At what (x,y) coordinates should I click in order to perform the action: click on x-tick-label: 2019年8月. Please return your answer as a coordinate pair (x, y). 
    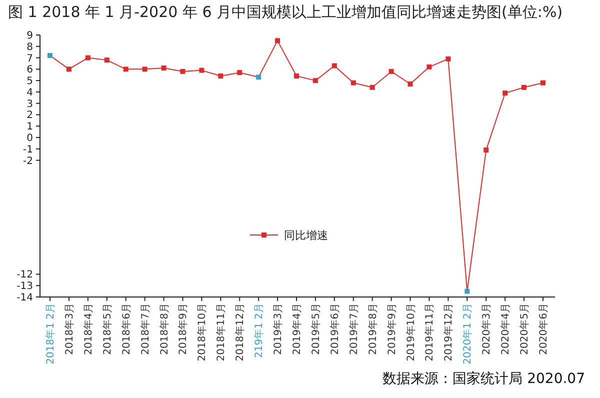
    Looking at the image, I should click on (372, 329).